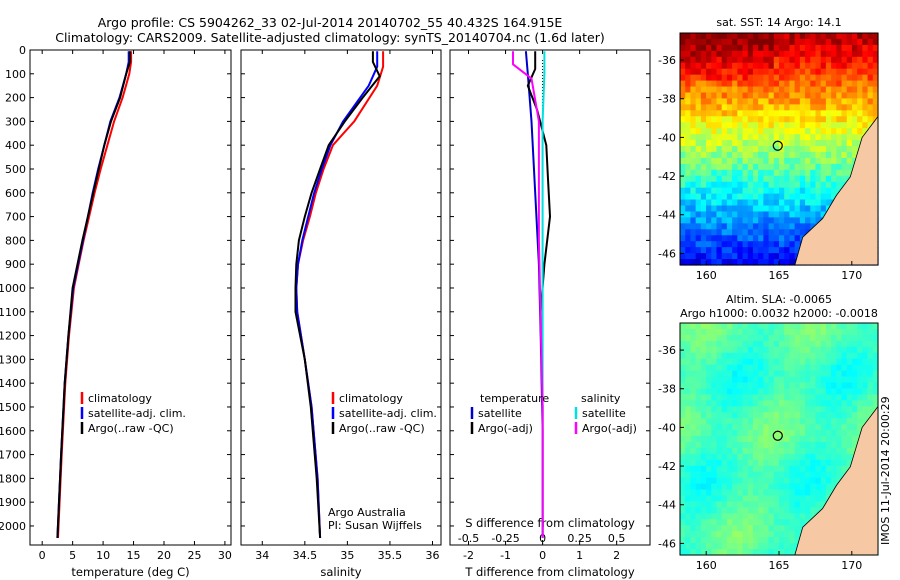 The height and width of the screenshot is (580, 900). Describe the element at coordinates (468, 538) in the screenshot. I see `x2-tick-label: -0.5` at that location.